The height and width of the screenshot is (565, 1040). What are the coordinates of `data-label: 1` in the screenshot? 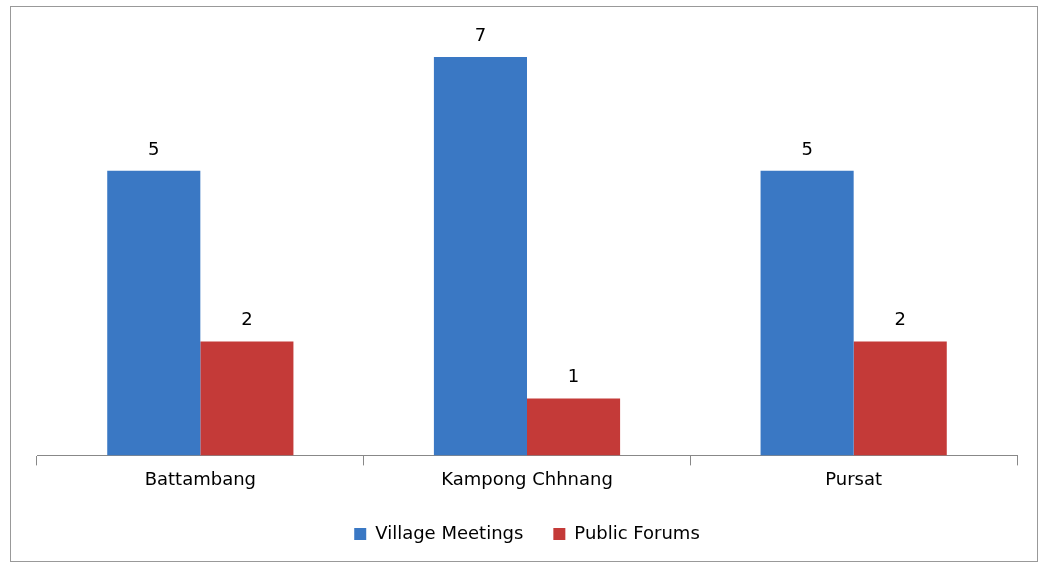 It's located at (573, 376).